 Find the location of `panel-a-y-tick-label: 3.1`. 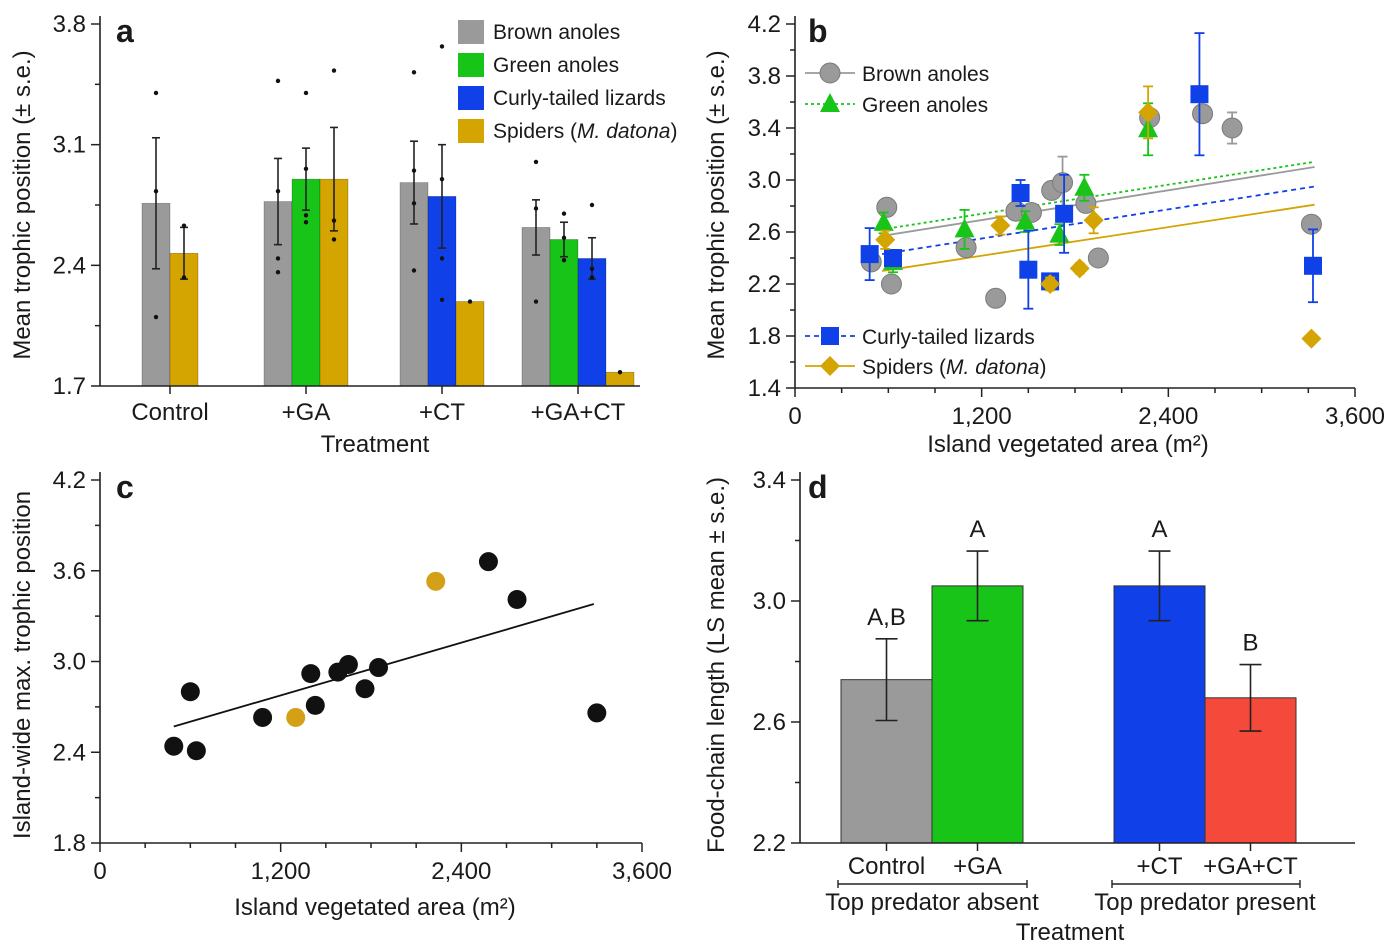

panel-a-y-tick-label: 3.1 is located at coordinates (69, 145).